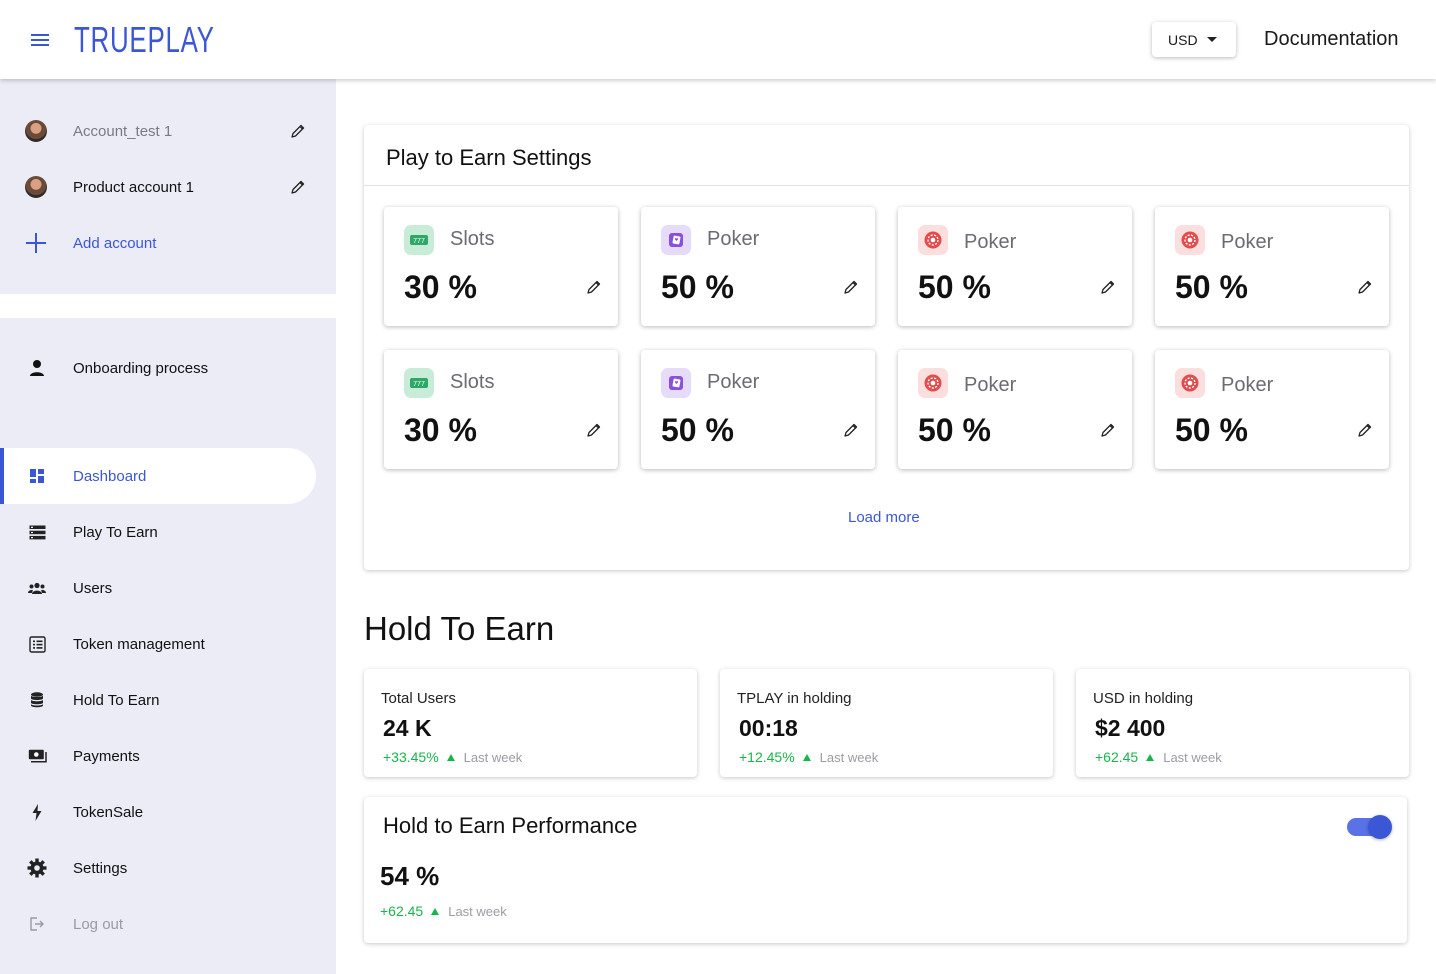 The image size is (1436, 974). What do you see at coordinates (158, 368) in the screenshot?
I see `nav-onboarding: Onboarding process` at bounding box center [158, 368].